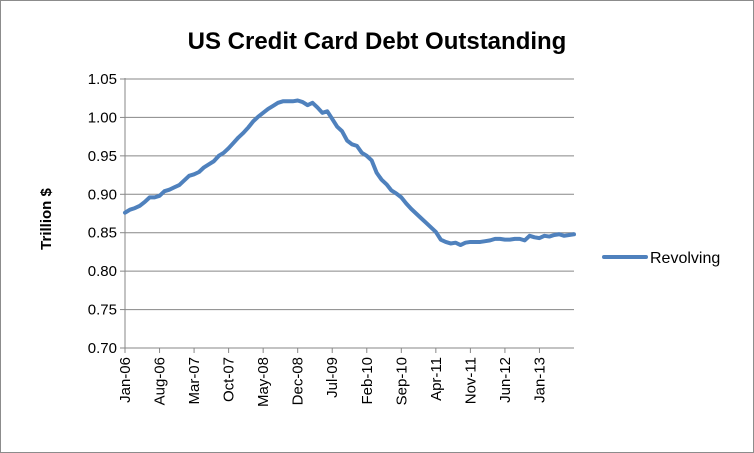  Describe the element at coordinates (367, 381) in the screenshot. I see `x-tick-label-7: Feb-10` at that location.